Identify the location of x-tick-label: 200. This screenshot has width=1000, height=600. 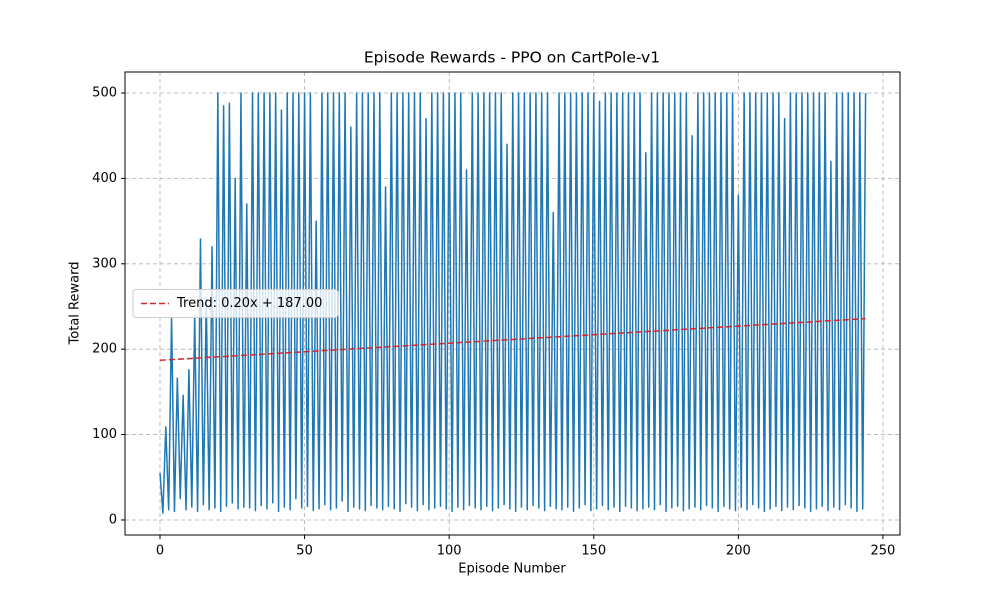
(738, 551).